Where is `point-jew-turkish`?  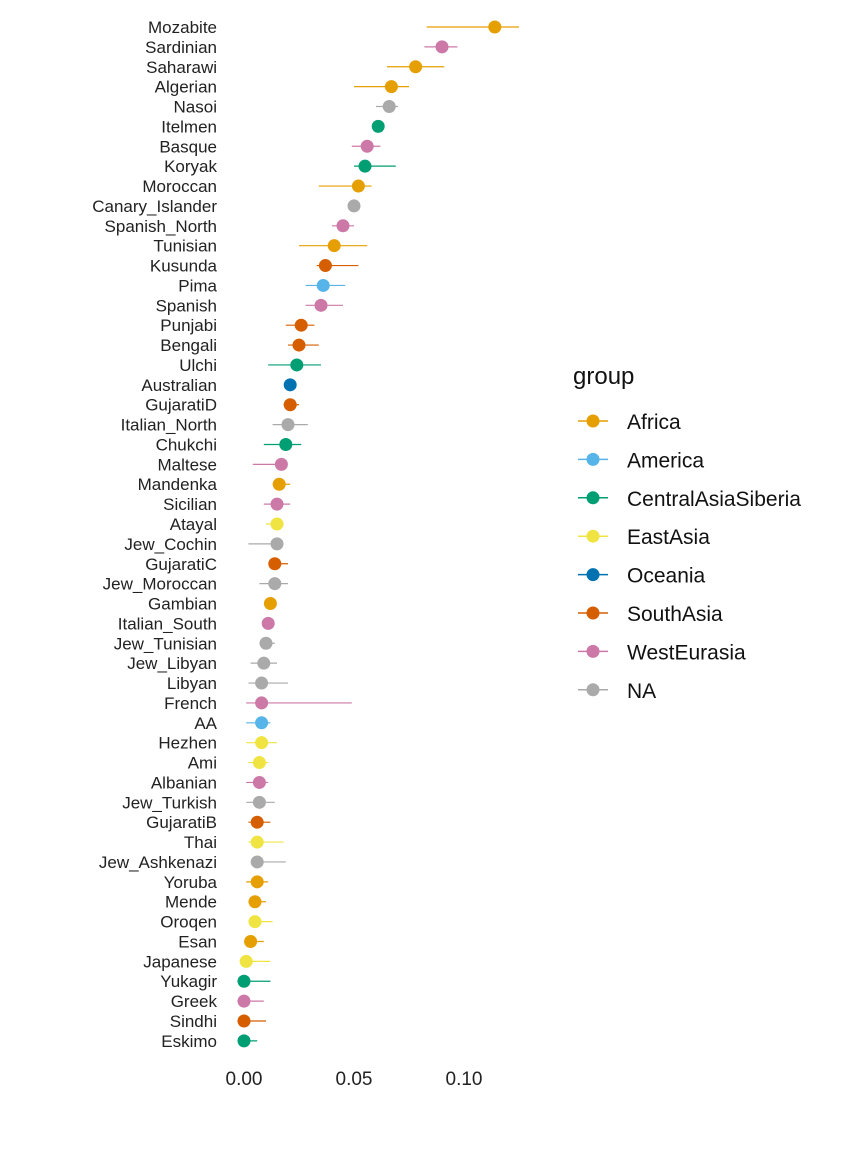 point-jew-turkish is located at coordinates (259, 802).